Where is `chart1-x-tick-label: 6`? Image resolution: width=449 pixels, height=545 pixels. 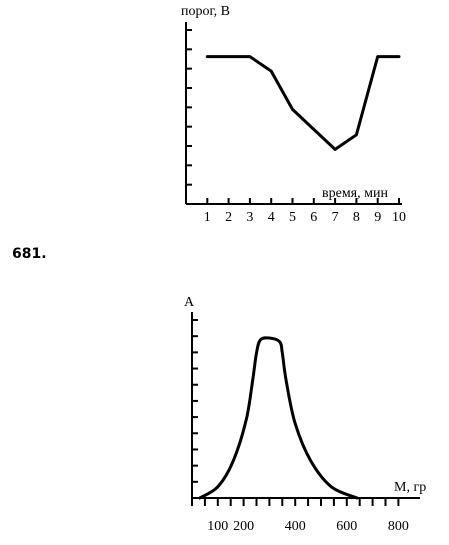
chart1-x-tick-label: 6 is located at coordinates (313, 217).